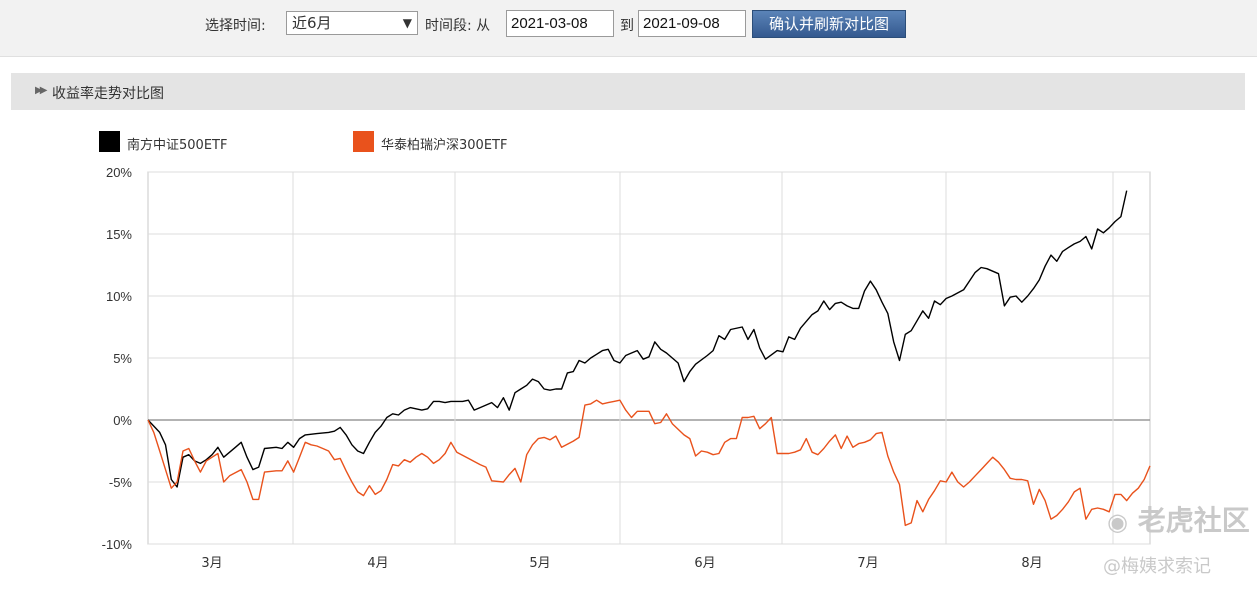 This screenshot has height=592, width=1257. I want to click on x-tick-label: 3月, so click(211, 563).